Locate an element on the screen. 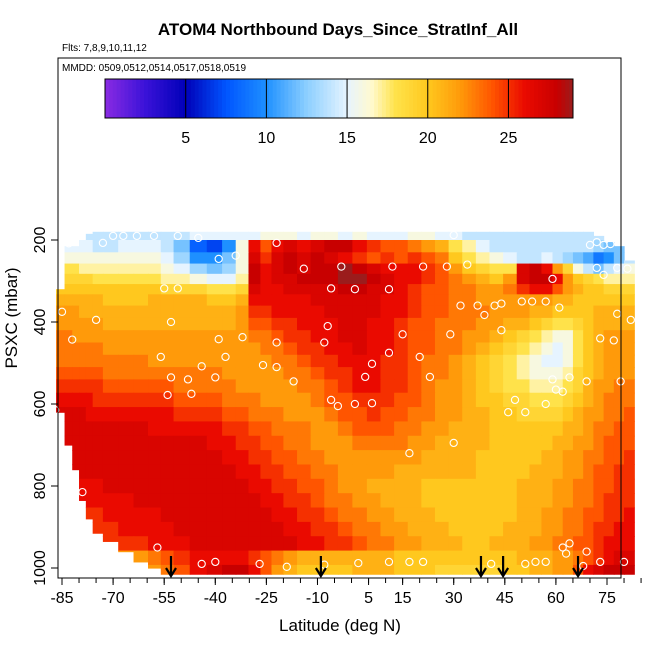 The image size is (650, 650). y-tick-label: 200 is located at coordinates (40, 240).